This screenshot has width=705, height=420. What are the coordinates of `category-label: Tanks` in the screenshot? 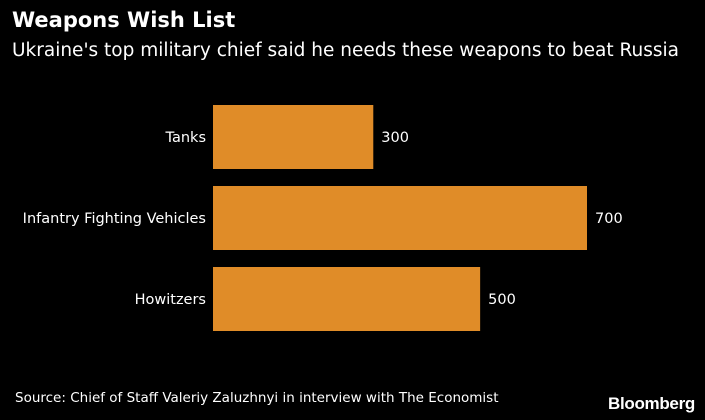 It's located at (185, 138).